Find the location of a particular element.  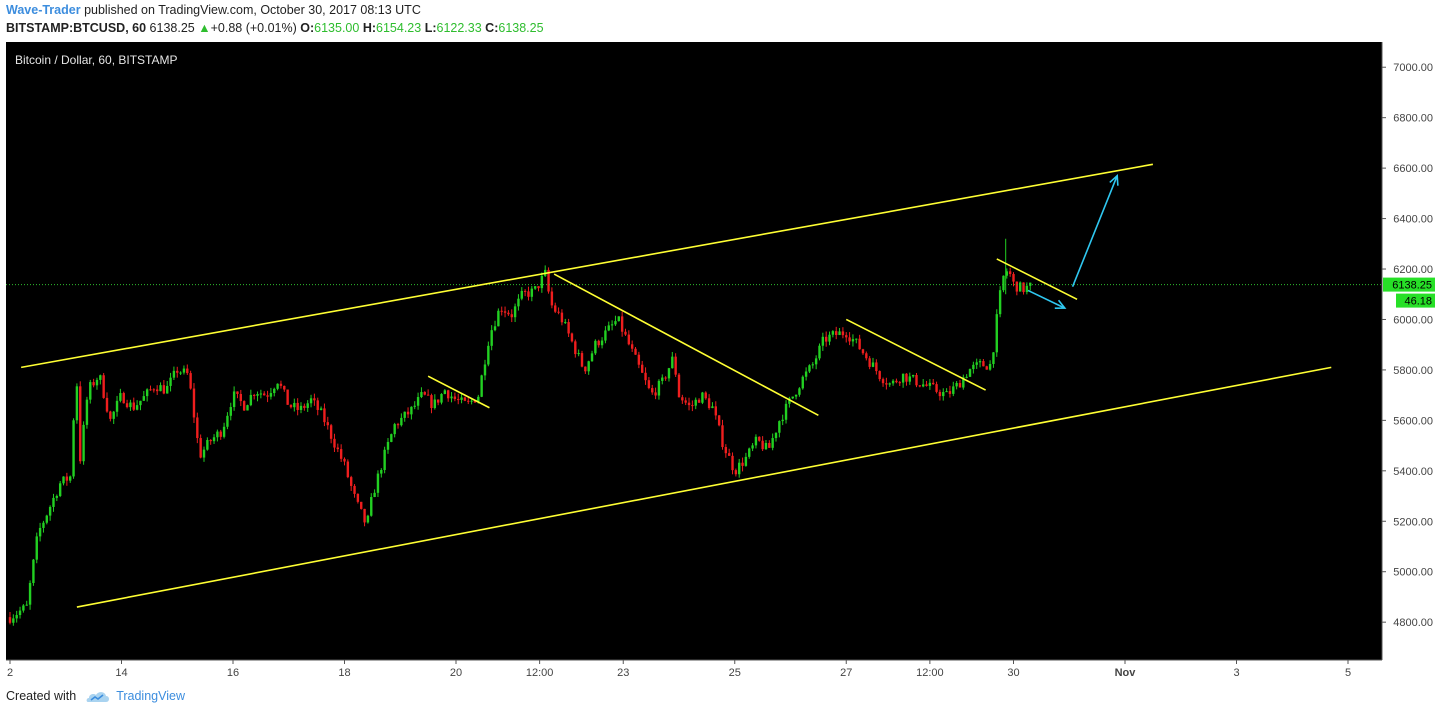

tradingview-link: TradingView is located at coordinates (150, 696).